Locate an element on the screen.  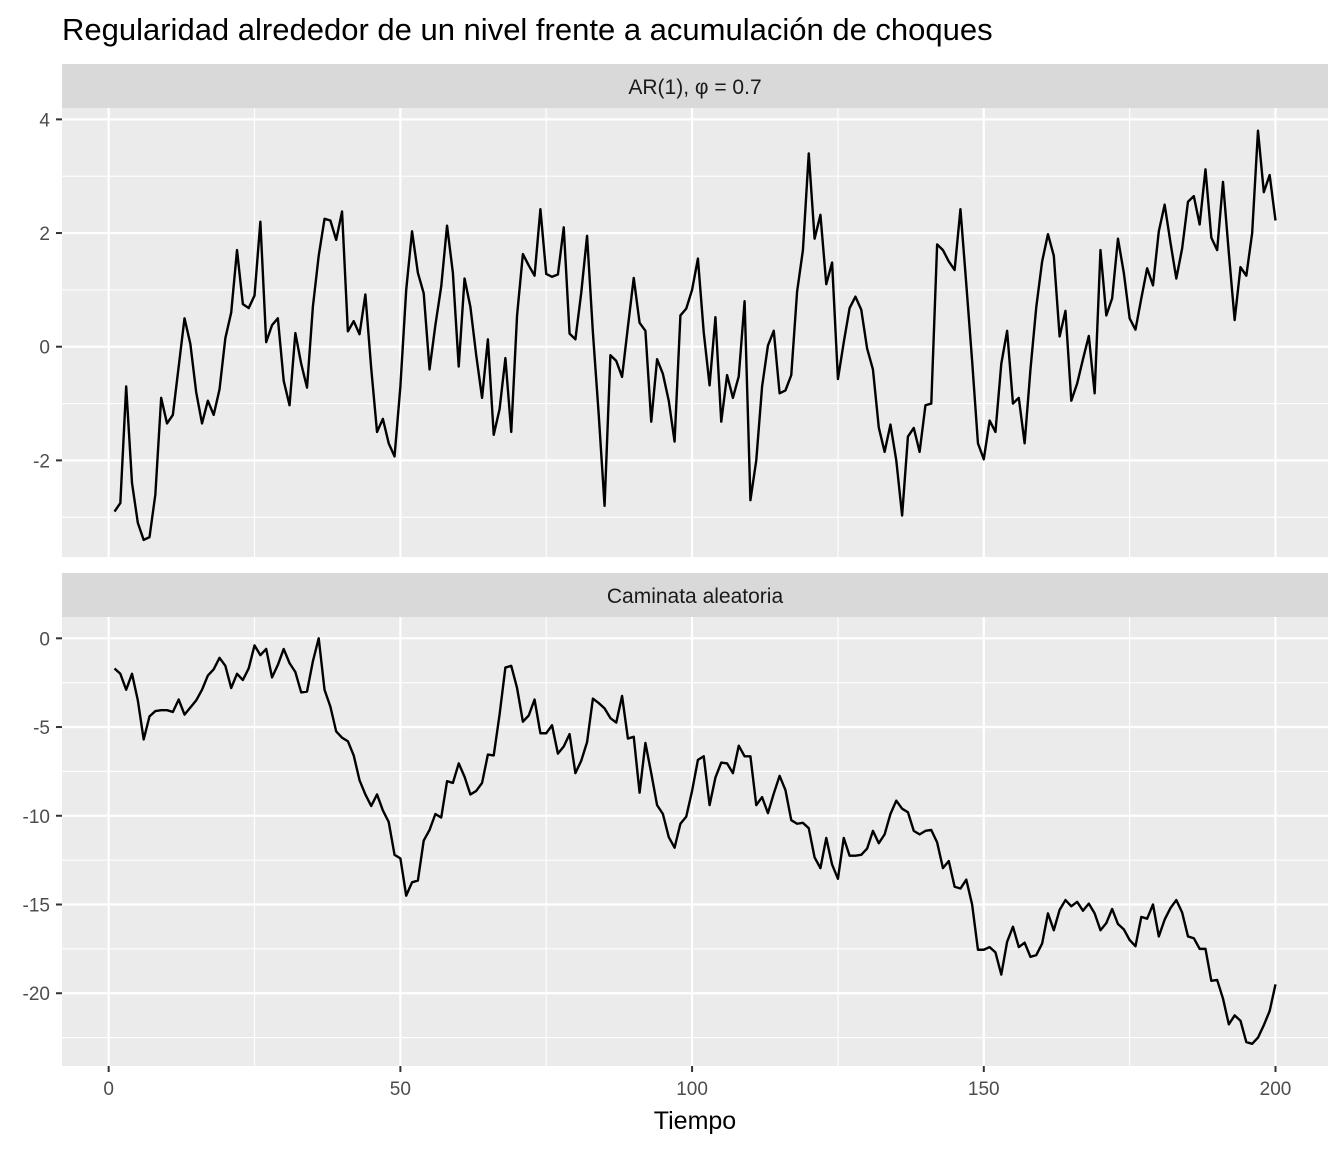
y-tick-label: -2 is located at coordinates (41, 461).